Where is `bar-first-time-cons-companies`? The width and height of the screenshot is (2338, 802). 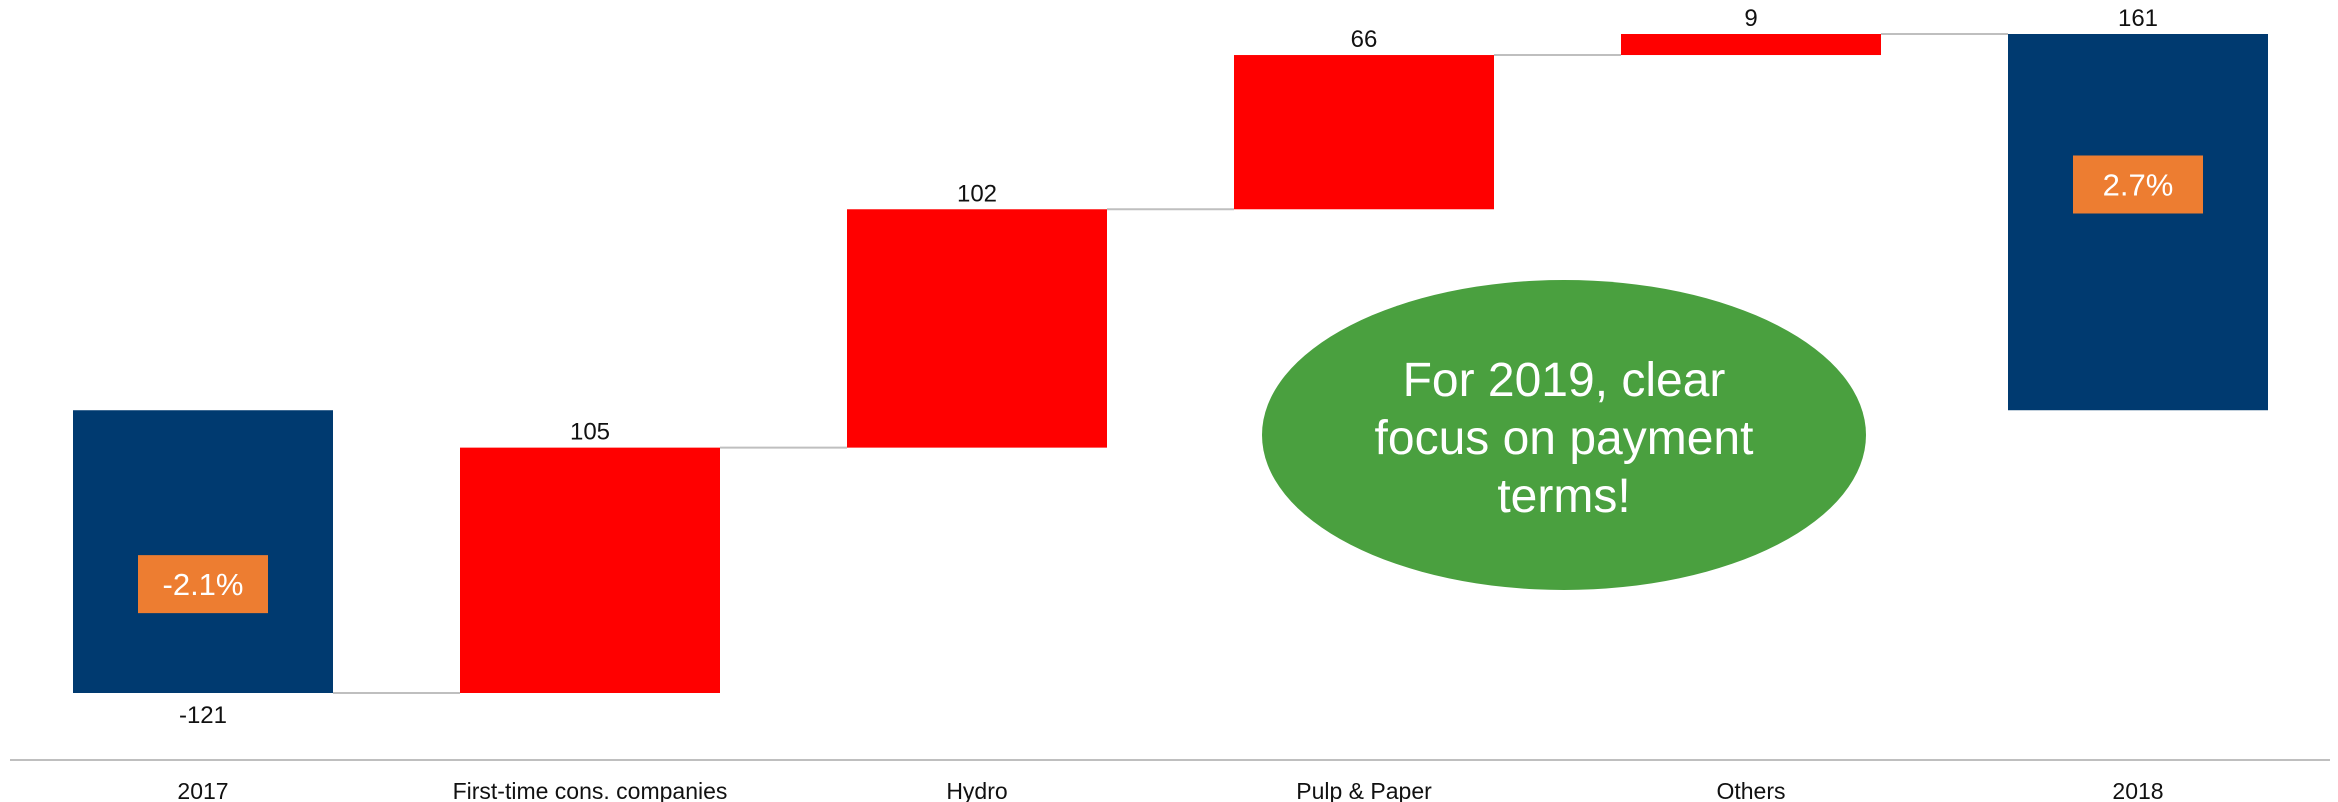
bar-first-time-cons-companies is located at coordinates (590, 570).